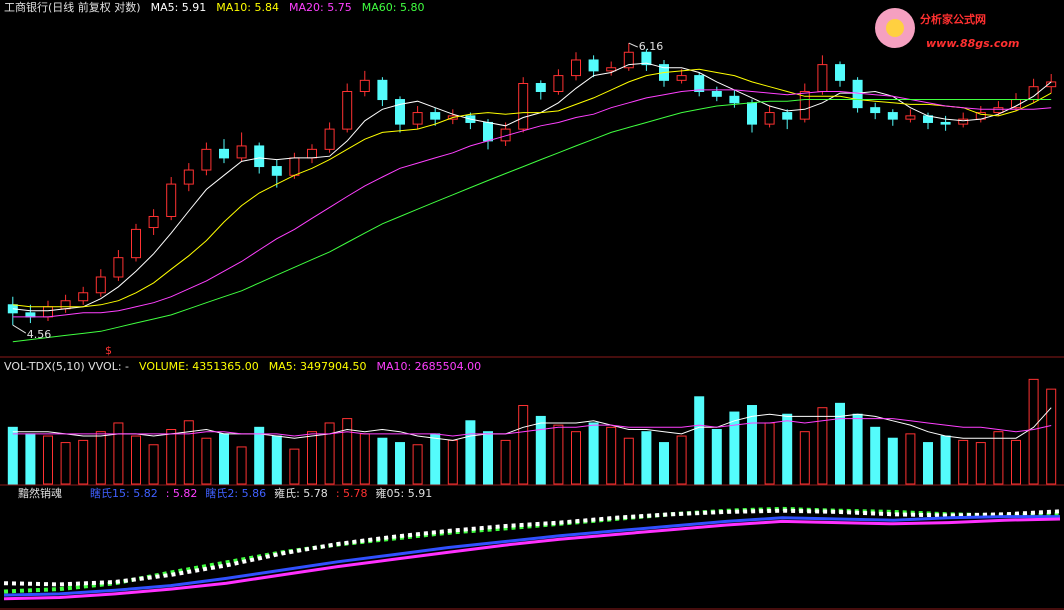 The height and width of the screenshot is (610, 1064). What do you see at coordinates (953, 19) in the screenshot?
I see `watermark-title: 分析家公式网` at bounding box center [953, 19].